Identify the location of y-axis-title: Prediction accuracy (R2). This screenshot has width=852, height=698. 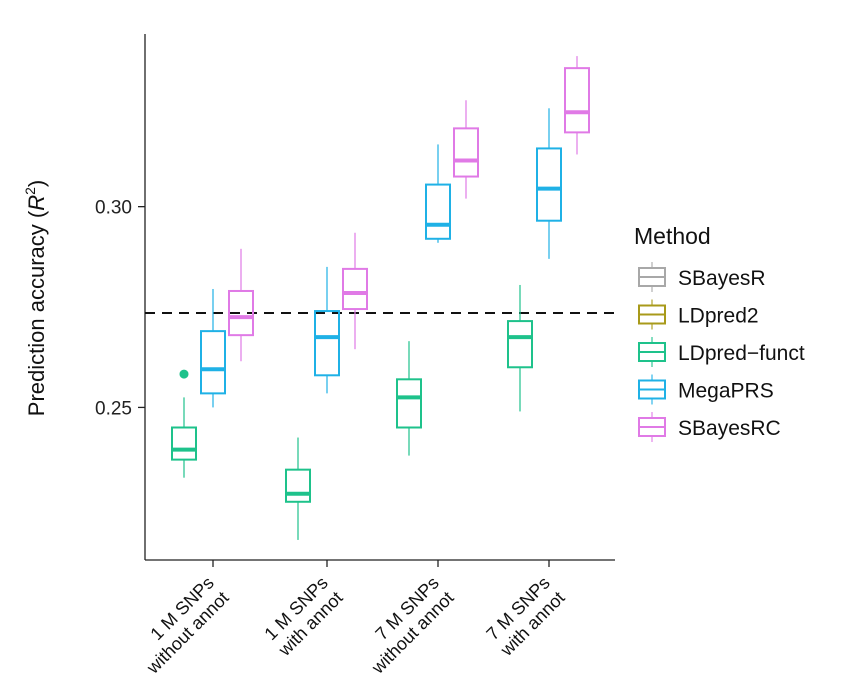
(35, 298).